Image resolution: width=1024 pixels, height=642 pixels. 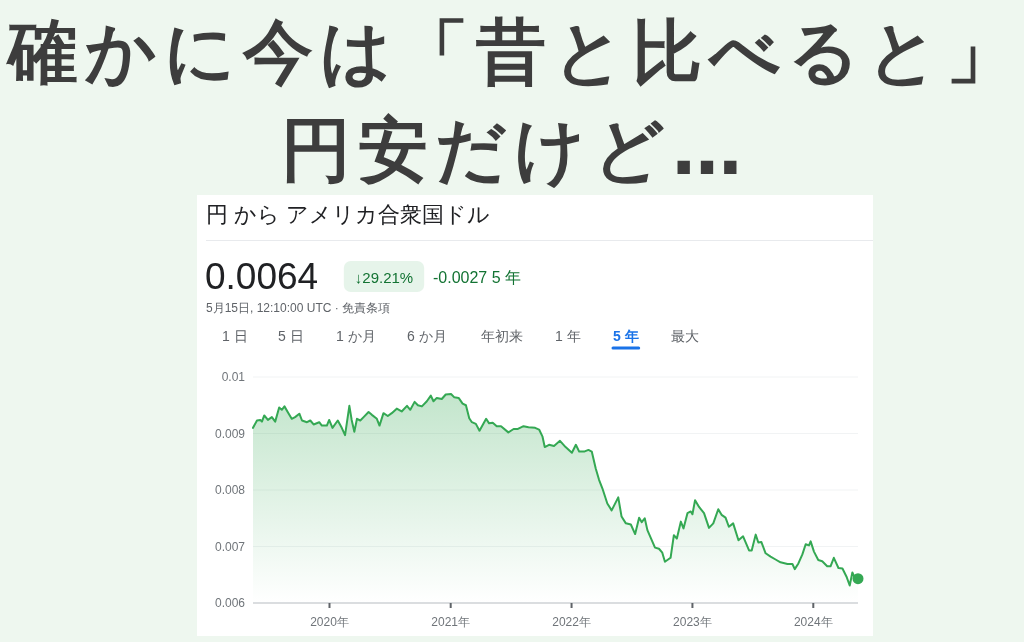 What do you see at coordinates (235, 336) in the screenshot?
I see `text: 1 日` at bounding box center [235, 336].